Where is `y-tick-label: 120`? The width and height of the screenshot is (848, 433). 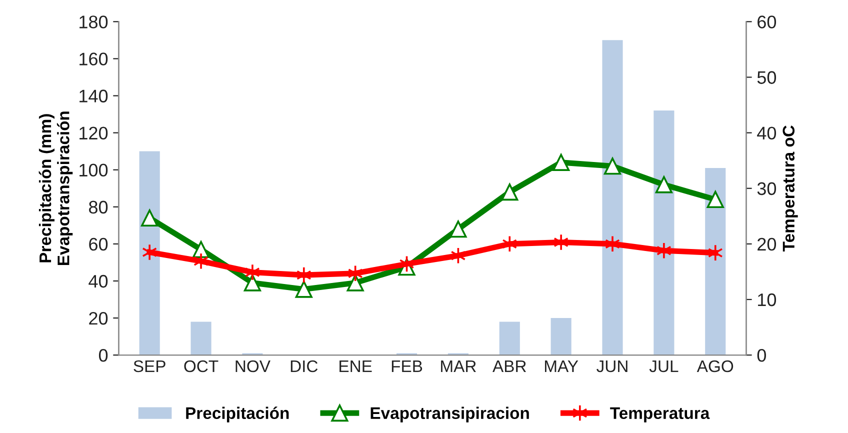 y-tick-label: 120 is located at coordinates (94, 133).